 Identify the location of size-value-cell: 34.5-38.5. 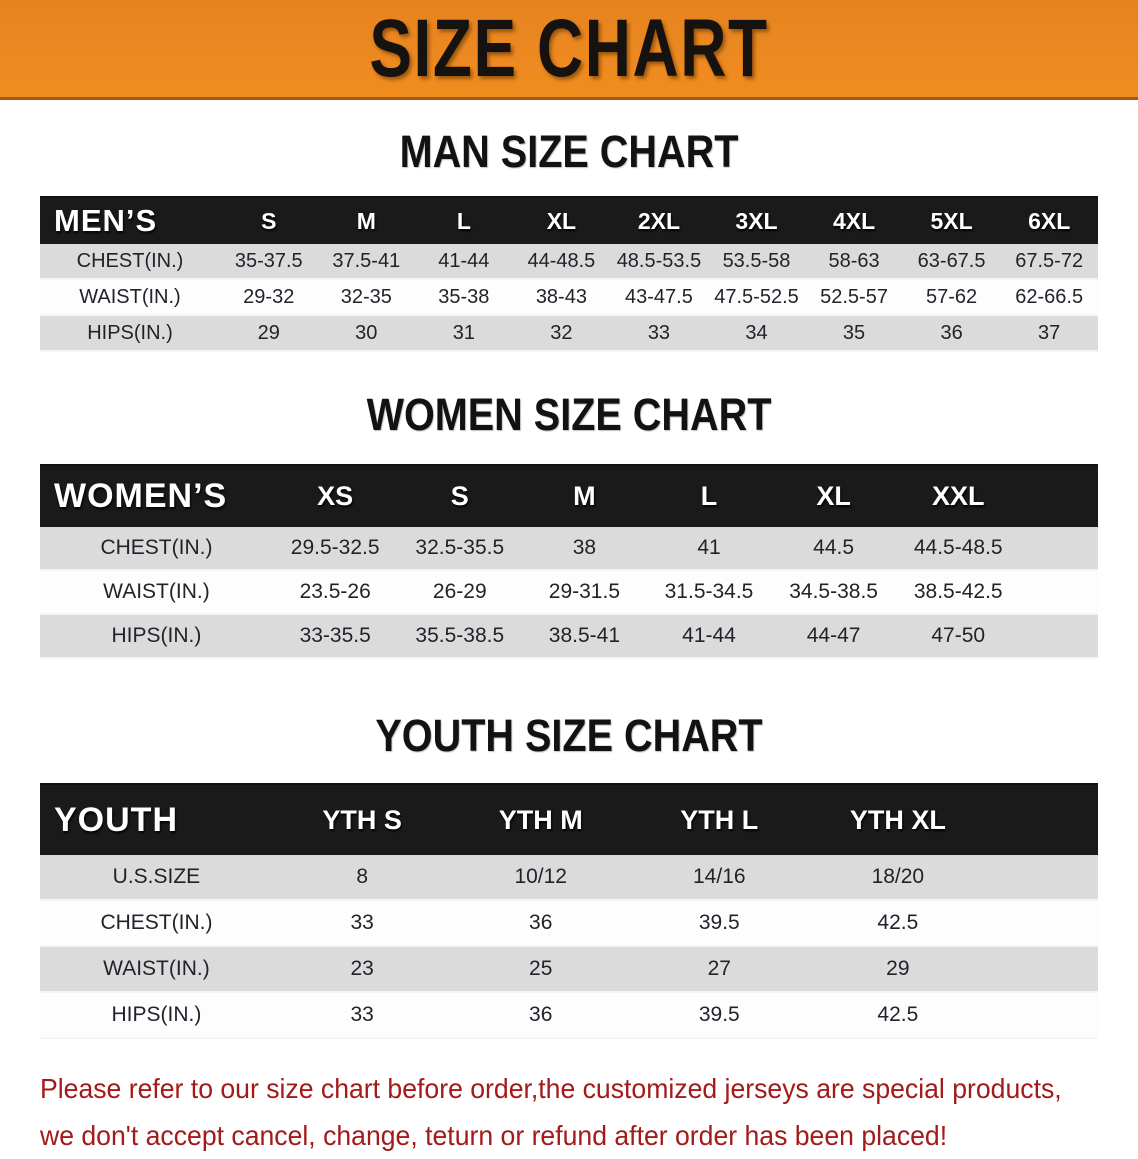
(833, 591).